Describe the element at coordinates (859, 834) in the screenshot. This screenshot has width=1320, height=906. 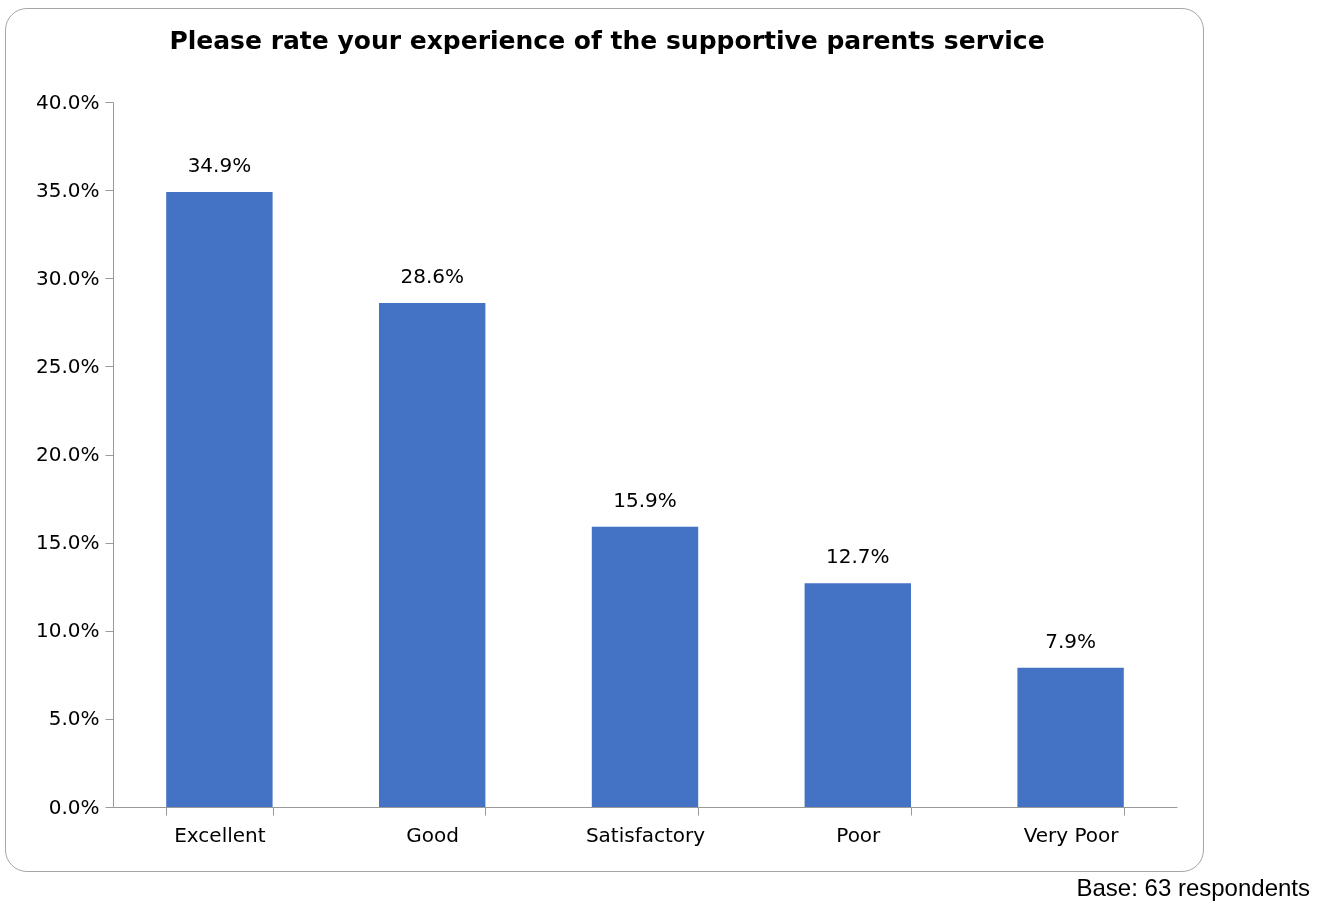
I see `x-tick-label: Poor` at that location.